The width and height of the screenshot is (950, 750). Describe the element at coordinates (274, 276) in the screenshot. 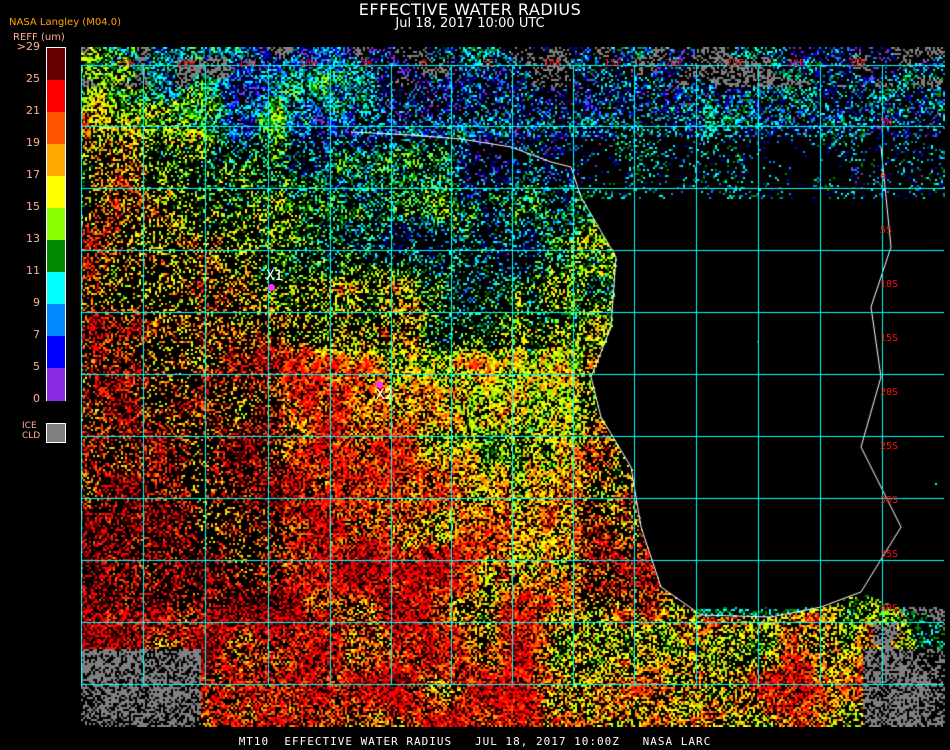

I see `marker-x1-label: X1` at that location.